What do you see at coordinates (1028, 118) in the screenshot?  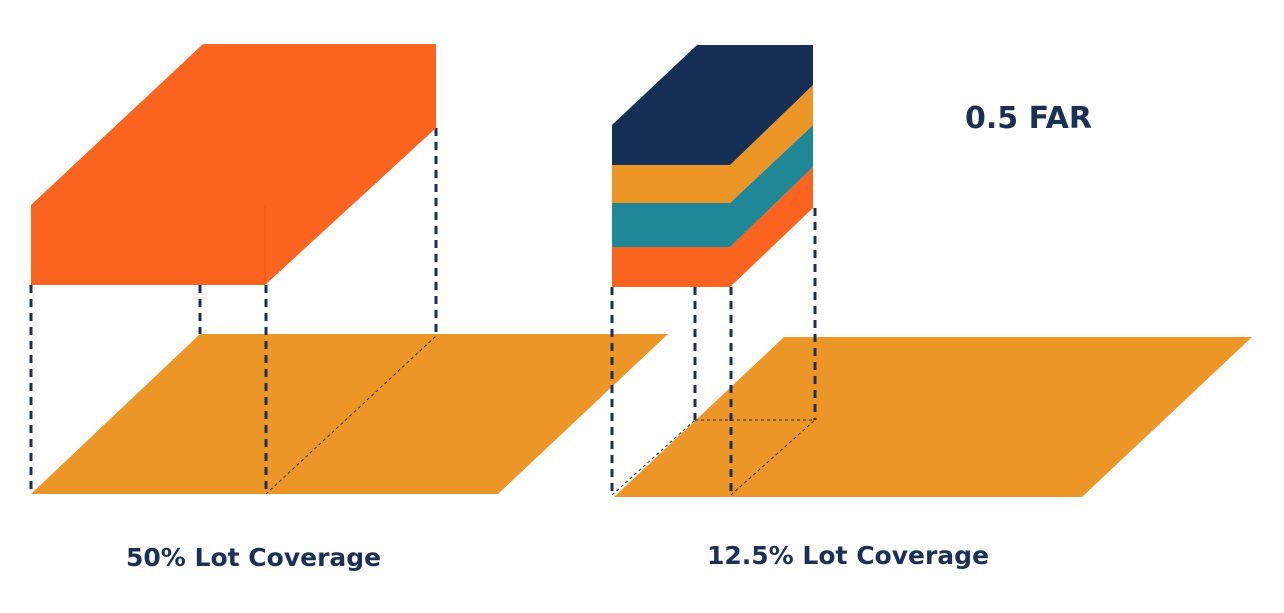 I see `far-label: 0.5 FAR` at bounding box center [1028, 118].